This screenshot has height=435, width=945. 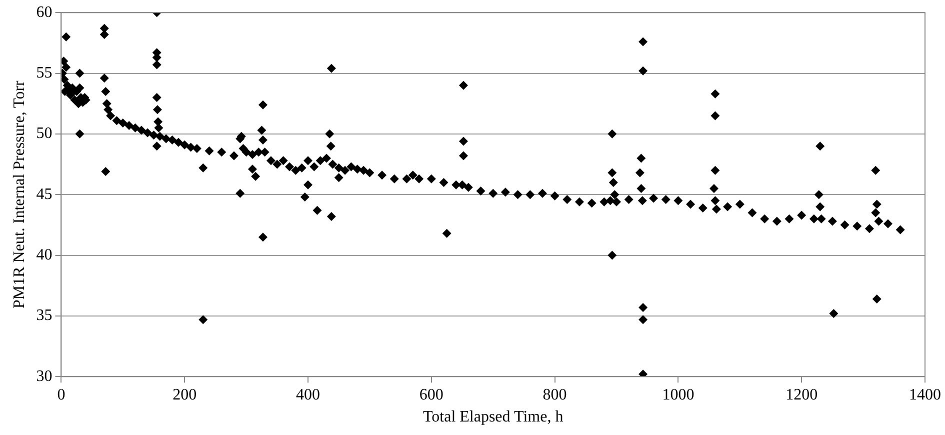 What do you see at coordinates (493, 417) in the screenshot?
I see `x-axis-title: Total Elapsed Time, h` at bounding box center [493, 417].